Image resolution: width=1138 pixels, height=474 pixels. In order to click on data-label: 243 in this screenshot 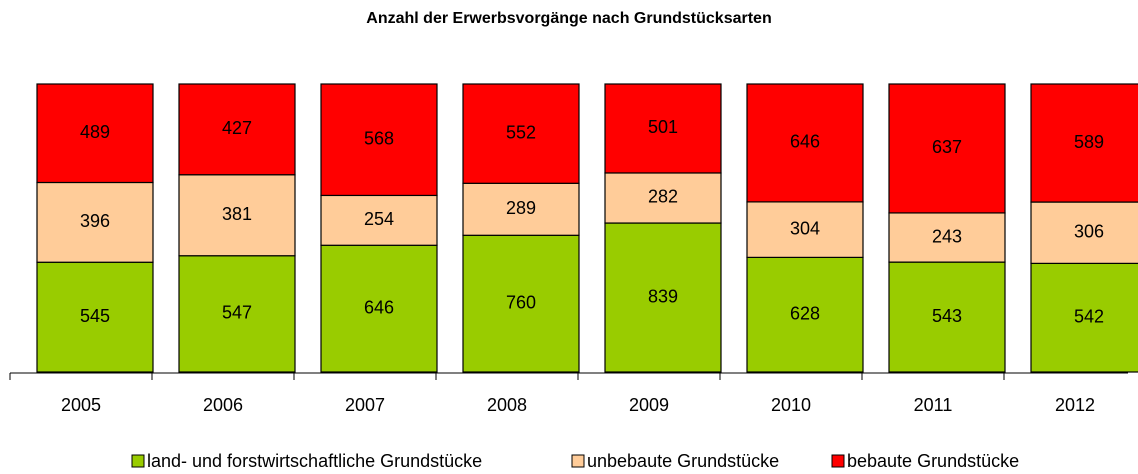, I will do `click(947, 236)`.